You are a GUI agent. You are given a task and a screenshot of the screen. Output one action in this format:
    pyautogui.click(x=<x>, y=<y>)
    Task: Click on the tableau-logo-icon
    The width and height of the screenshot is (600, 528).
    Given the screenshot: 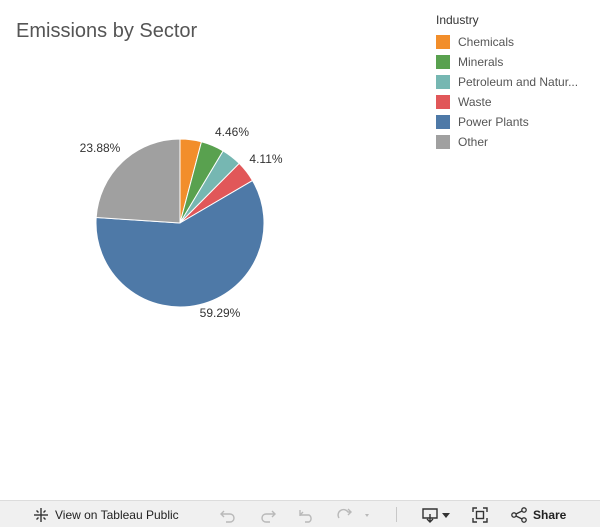 What is the action you would take?
    pyautogui.click(x=41, y=515)
    